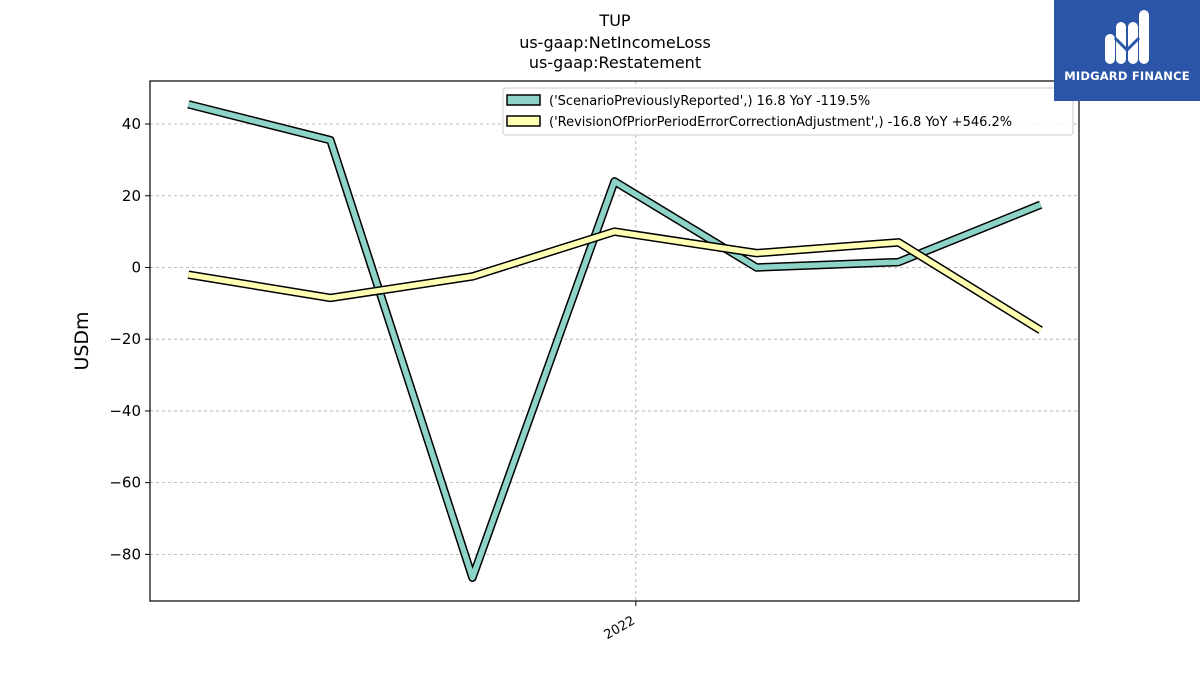 The height and width of the screenshot is (675, 1200). Describe the element at coordinates (125, 411) in the screenshot. I see `y-tick-label: −40` at that location.